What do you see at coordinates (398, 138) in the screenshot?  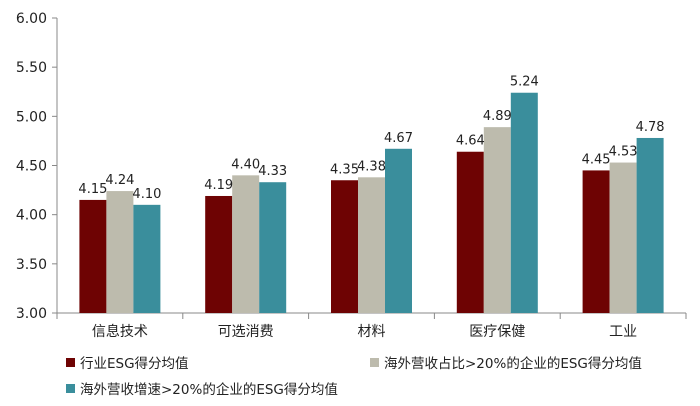 I see `data-label: 4.67` at bounding box center [398, 138].